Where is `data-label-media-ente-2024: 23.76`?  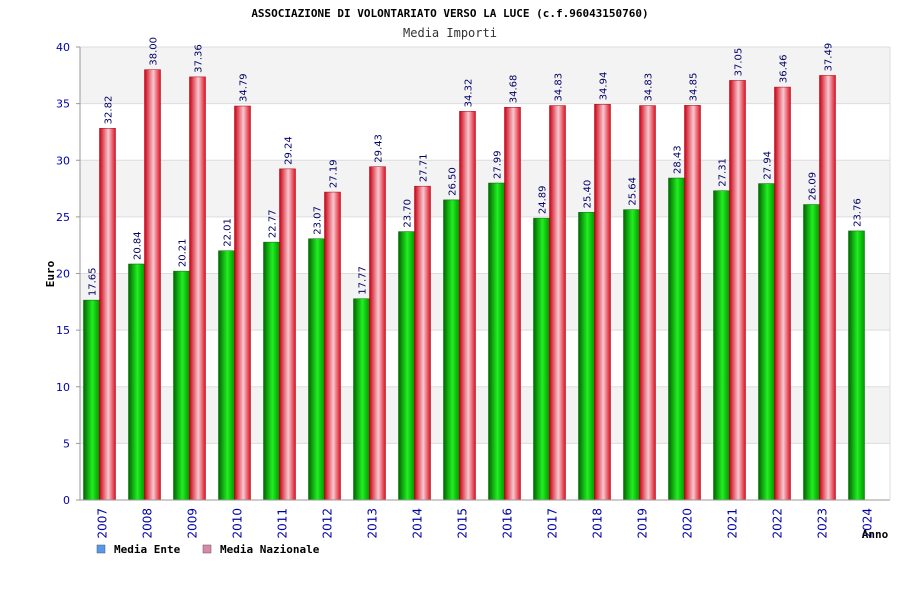 data-label-media-ente-2024: 23.76 is located at coordinates (858, 212).